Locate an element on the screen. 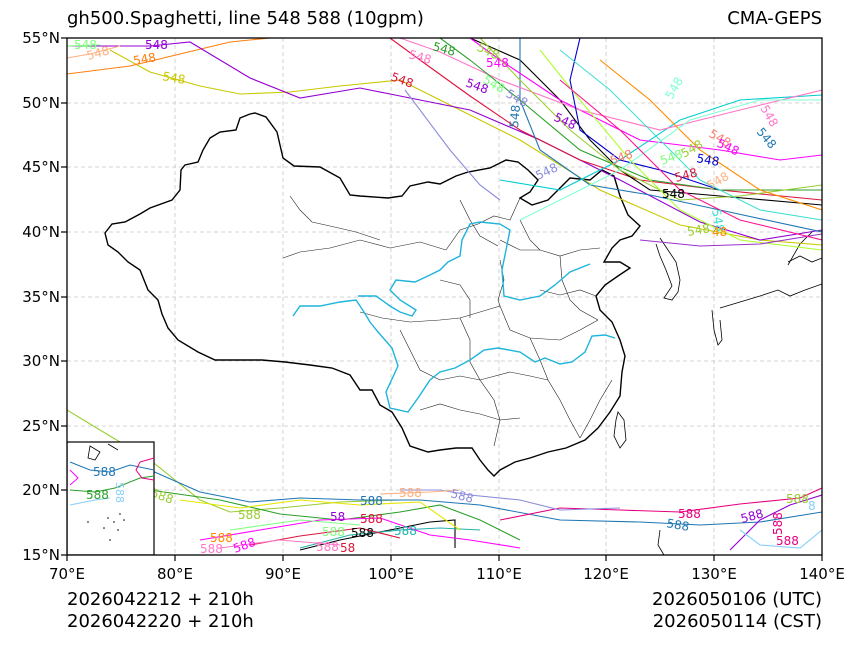  init-time-block: 2026042212 + 210h 2026042220 + 210h is located at coordinates (160, 611).